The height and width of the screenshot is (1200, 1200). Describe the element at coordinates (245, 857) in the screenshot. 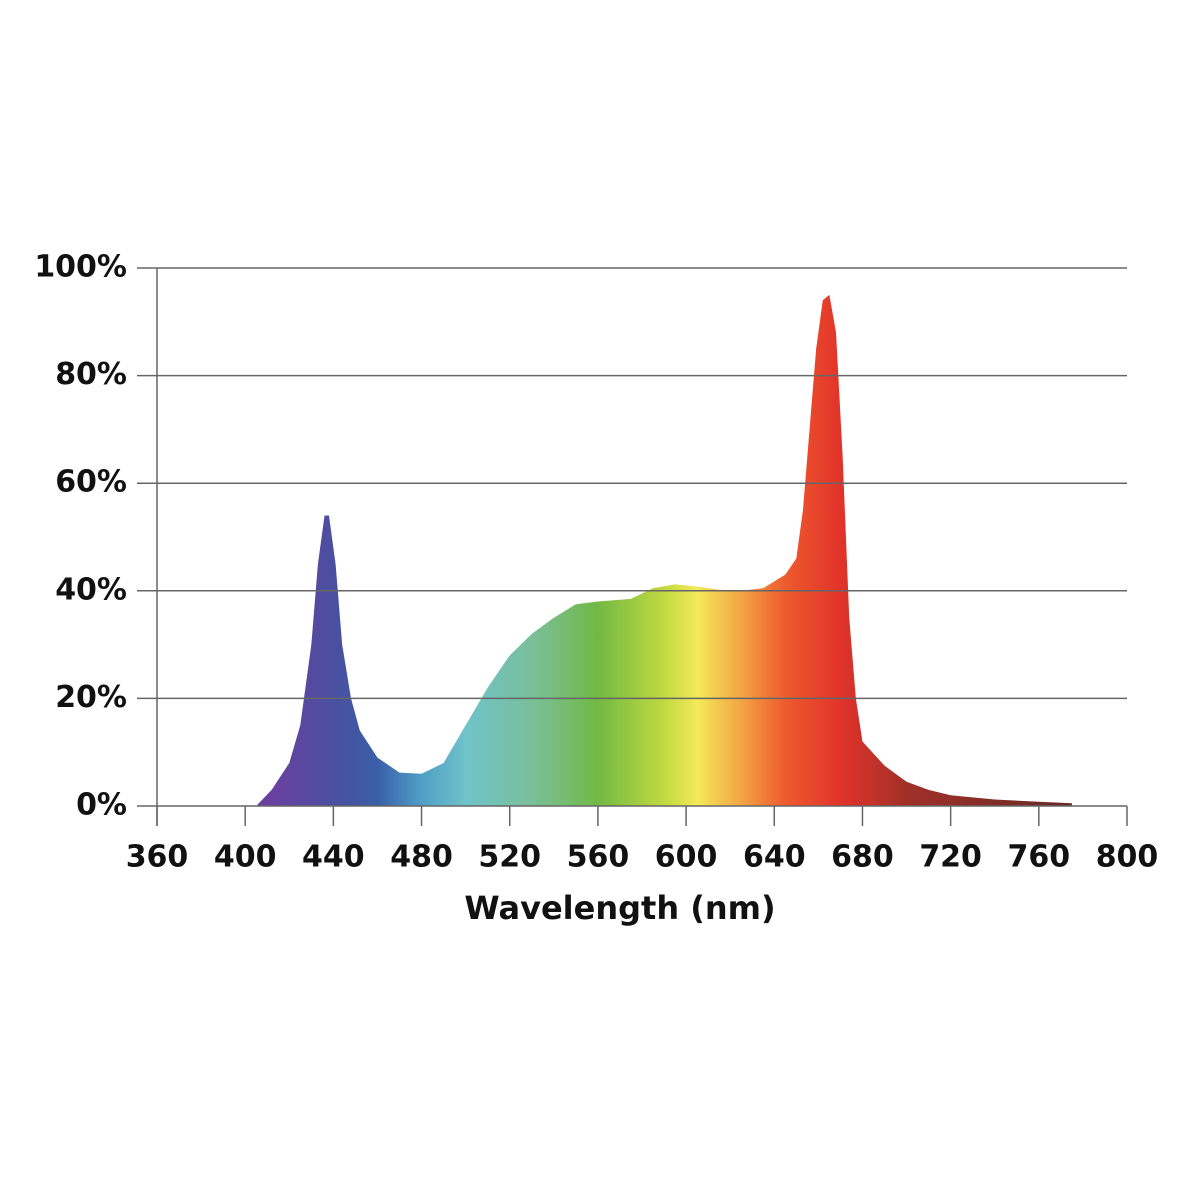

I see `x-tick-label: 400` at that location.